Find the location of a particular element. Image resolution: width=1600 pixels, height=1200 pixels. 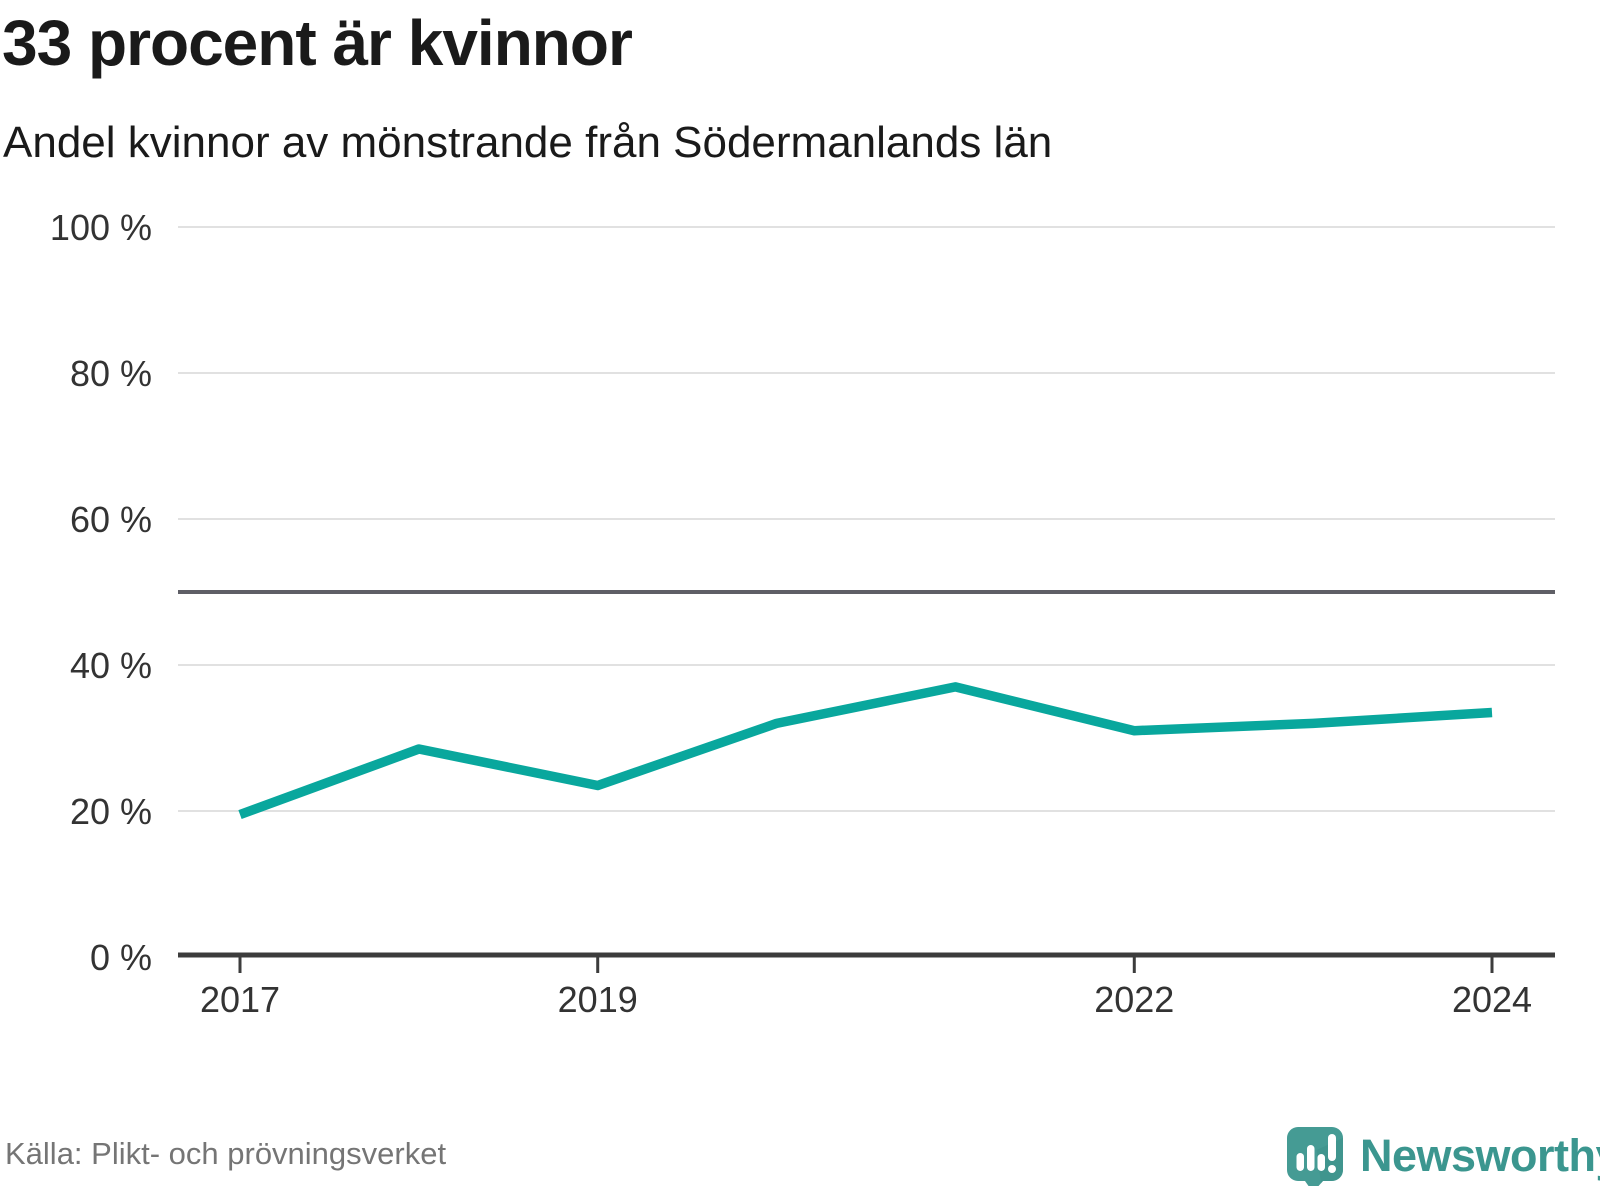

y-axis-tick-label: 40 % is located at coordinates (111, 665).